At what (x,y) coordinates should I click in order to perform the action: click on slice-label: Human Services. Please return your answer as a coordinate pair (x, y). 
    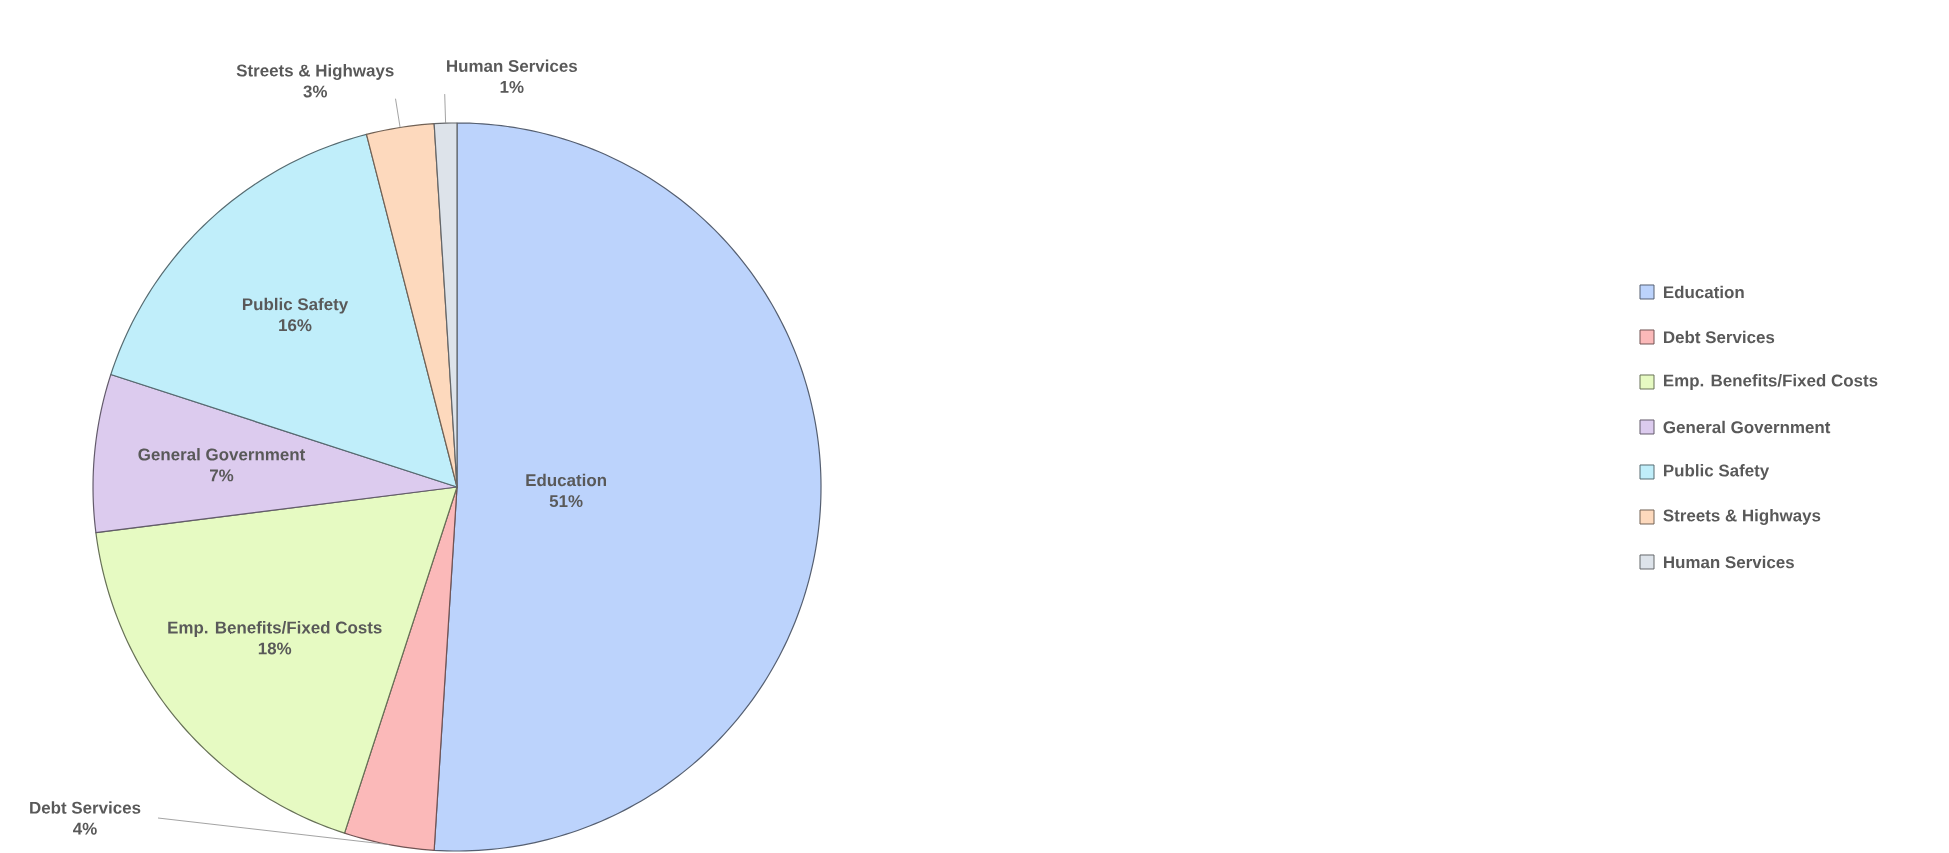
    Looking at the image, I should click on (512, 66).